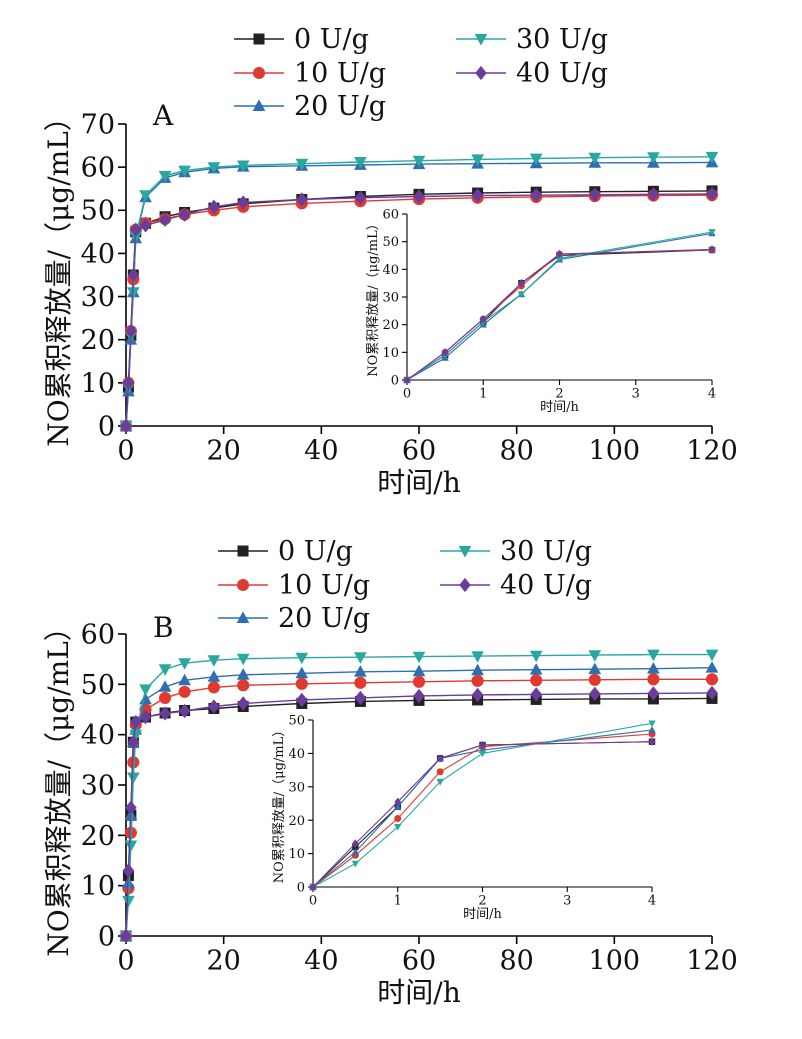 The image size is (802, 1039). Describe the element at coordinates (243, 617) in the screenshot. I see `legend-marker-triangle-up` at that location.